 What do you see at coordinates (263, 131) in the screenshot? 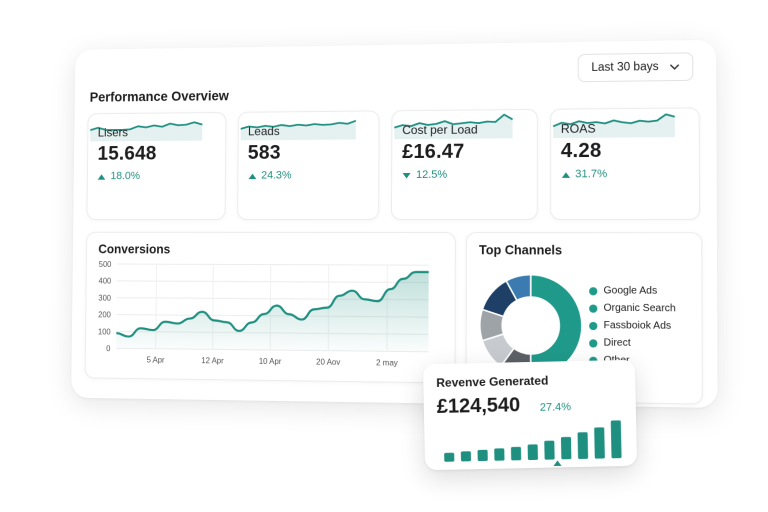
I see `kpi-label: Leads` at bounding box center [263, 131].